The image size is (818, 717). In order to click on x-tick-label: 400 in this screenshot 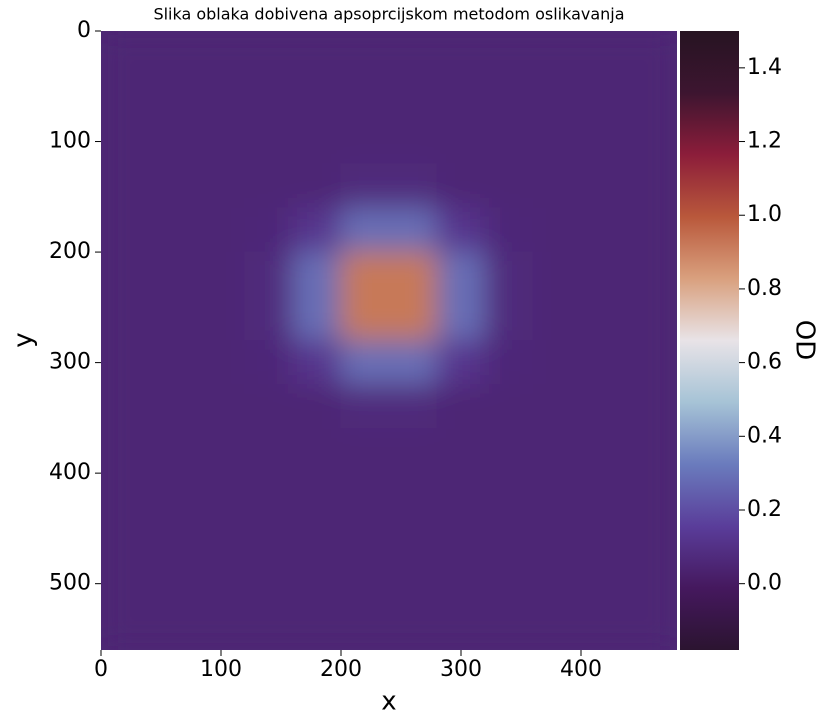, I will do `click(581, 669)`.